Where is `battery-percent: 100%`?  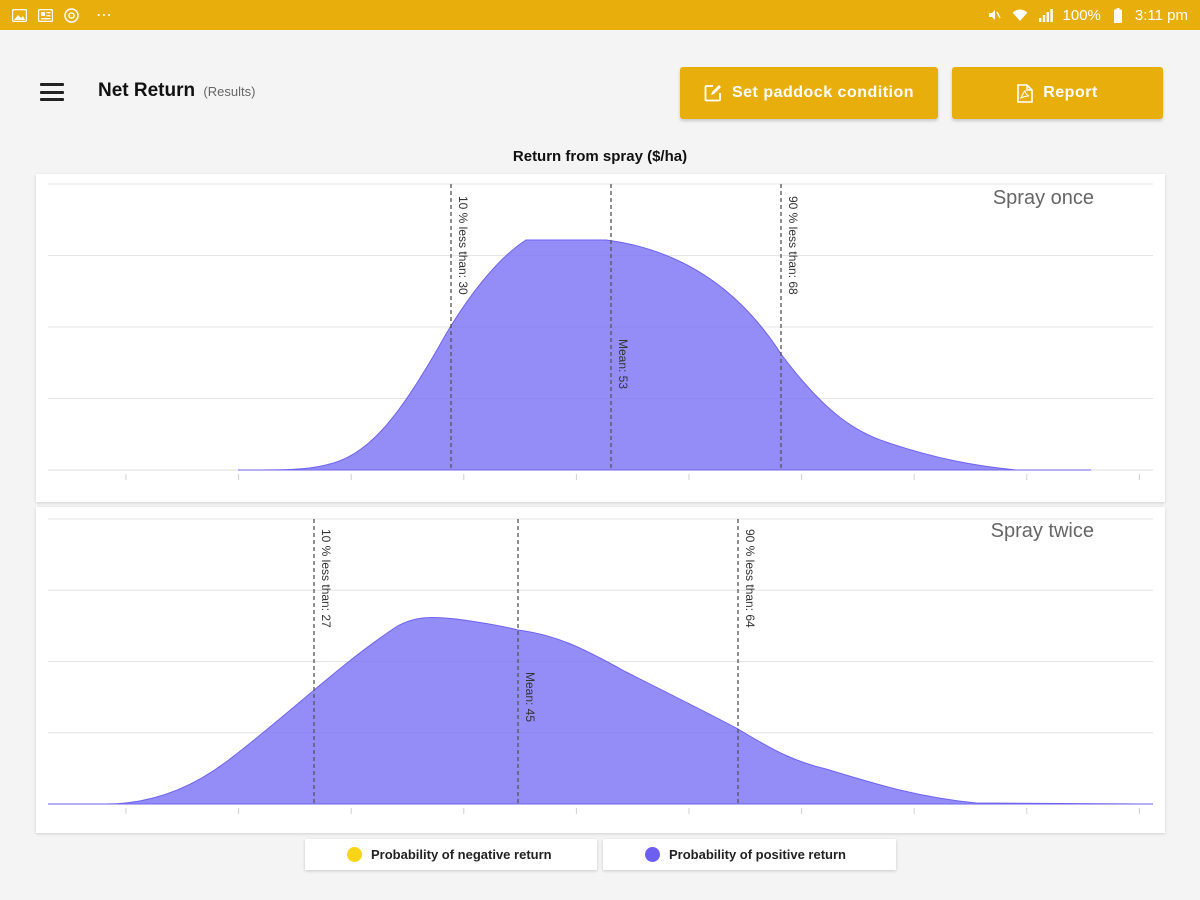 battery-percent: 100% is located at coordinates (1081, 15).